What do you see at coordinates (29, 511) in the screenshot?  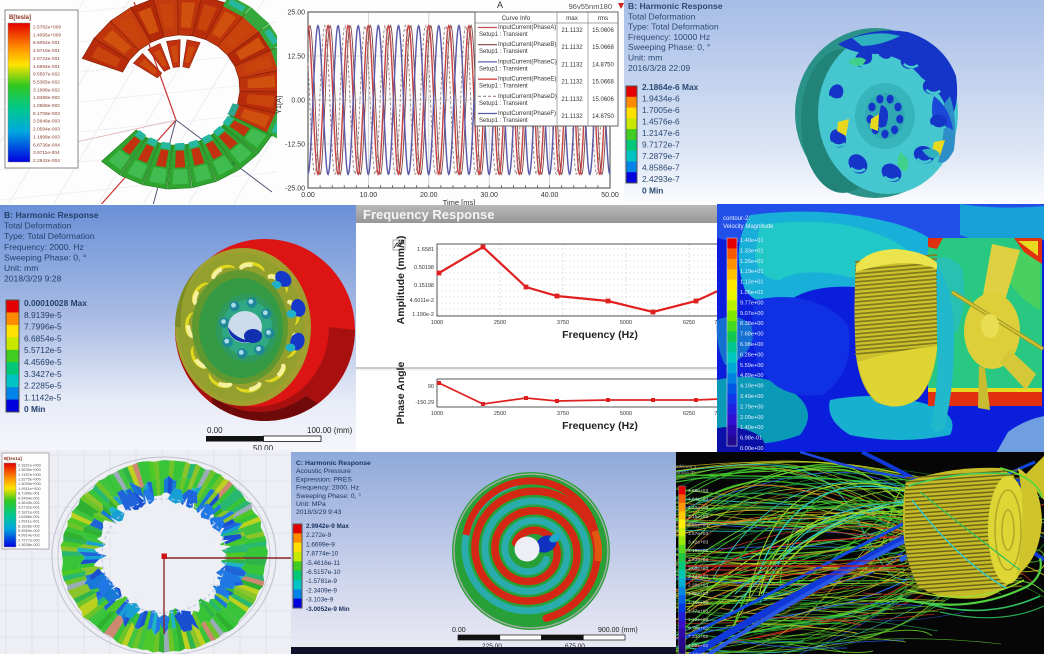 I see `svg-text: 2.1821e-001` at bounding box center [29, 511].